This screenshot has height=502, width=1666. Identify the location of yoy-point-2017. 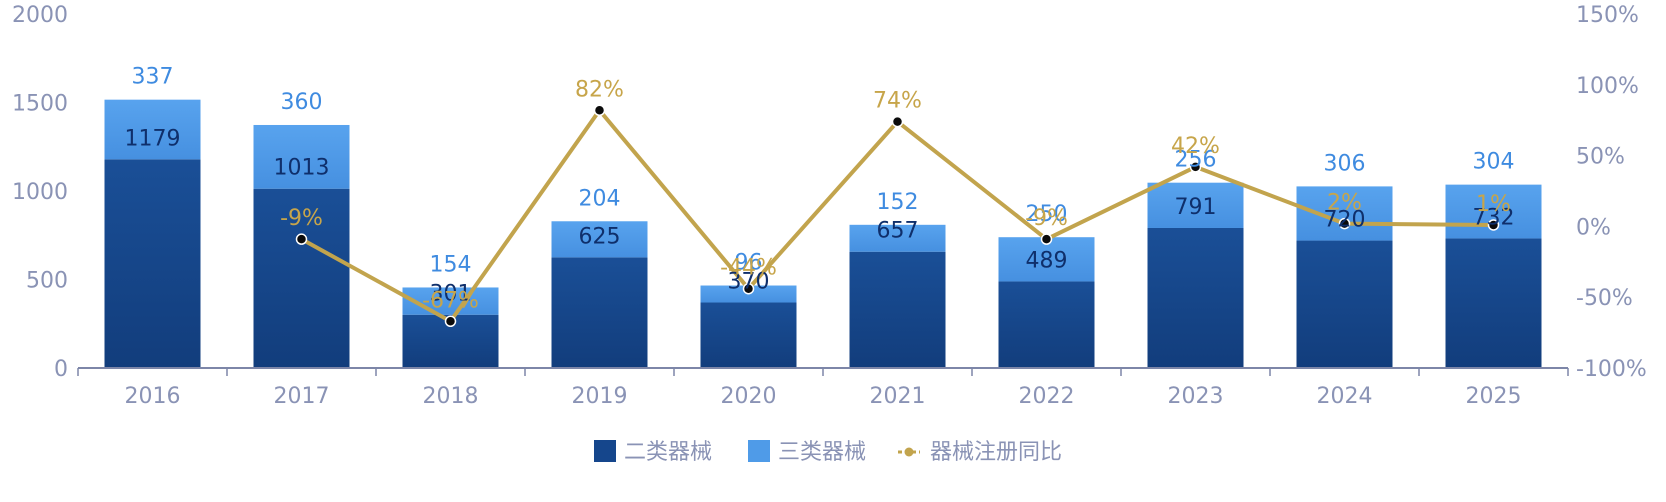
(301, 239).